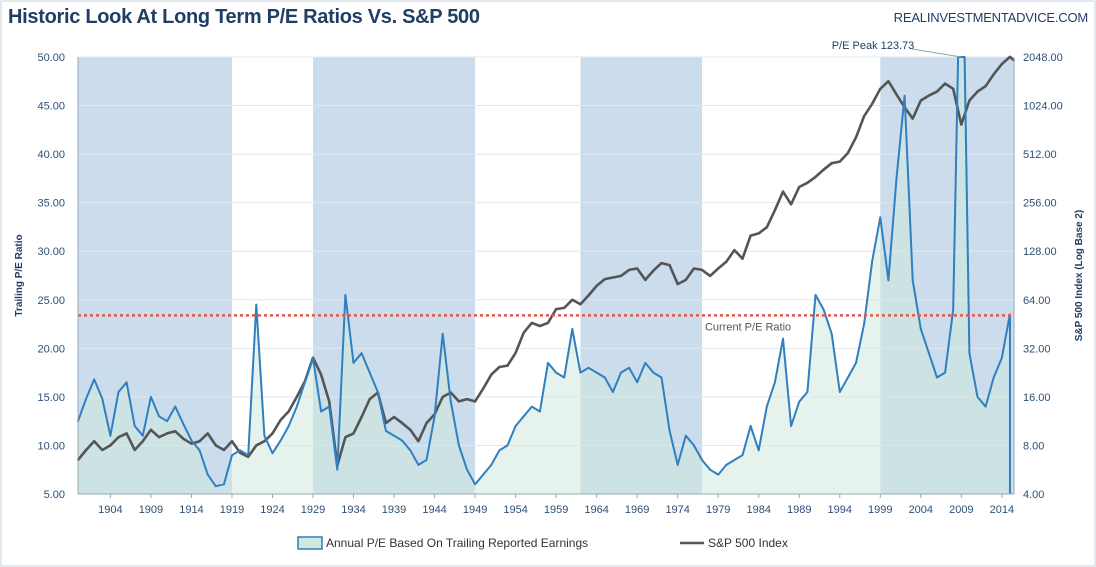 This screenshot has width=1096, height=567. What do you see at coordinates (840, 510) in the screenshot?
I see `x-tick-label: 1994` at bounding box center [840, 510].